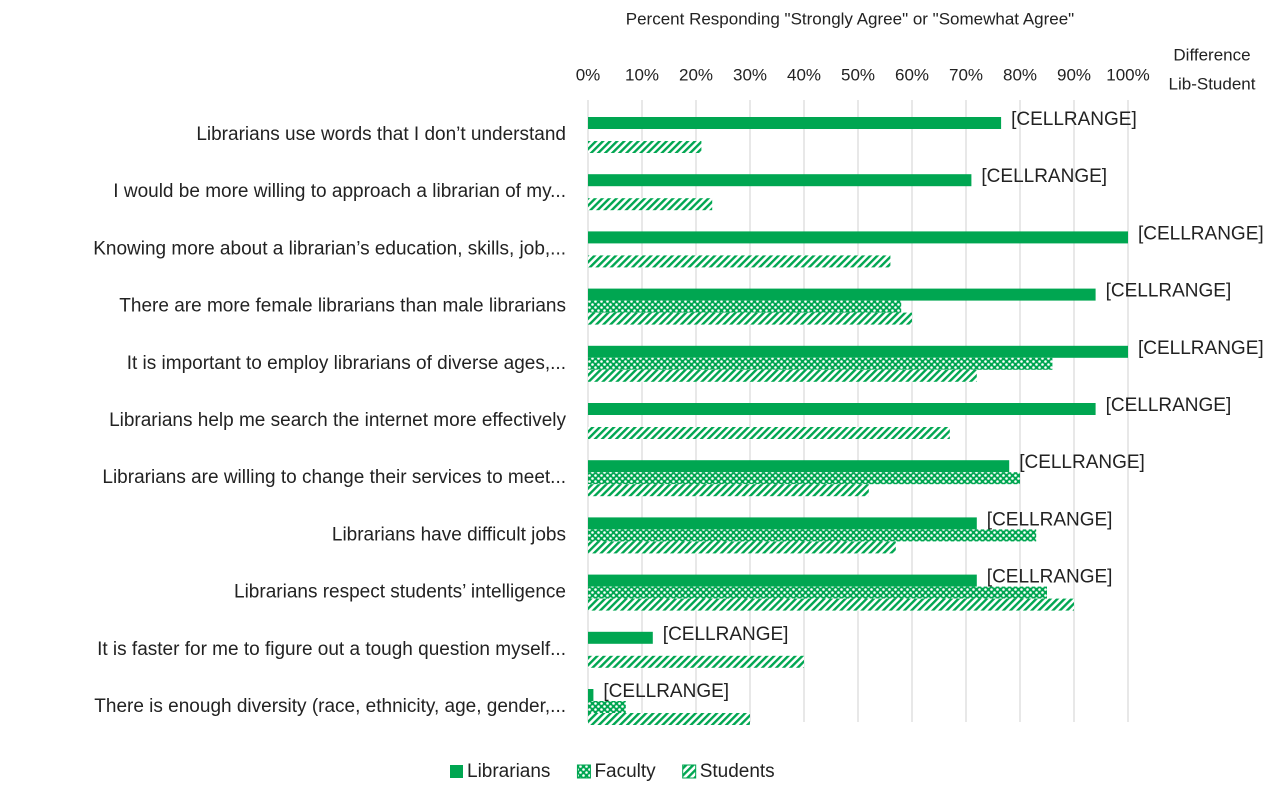 This screenshot has height=785, width=1284. I want to click on x-tick-label: 50%, so click(858, 74).